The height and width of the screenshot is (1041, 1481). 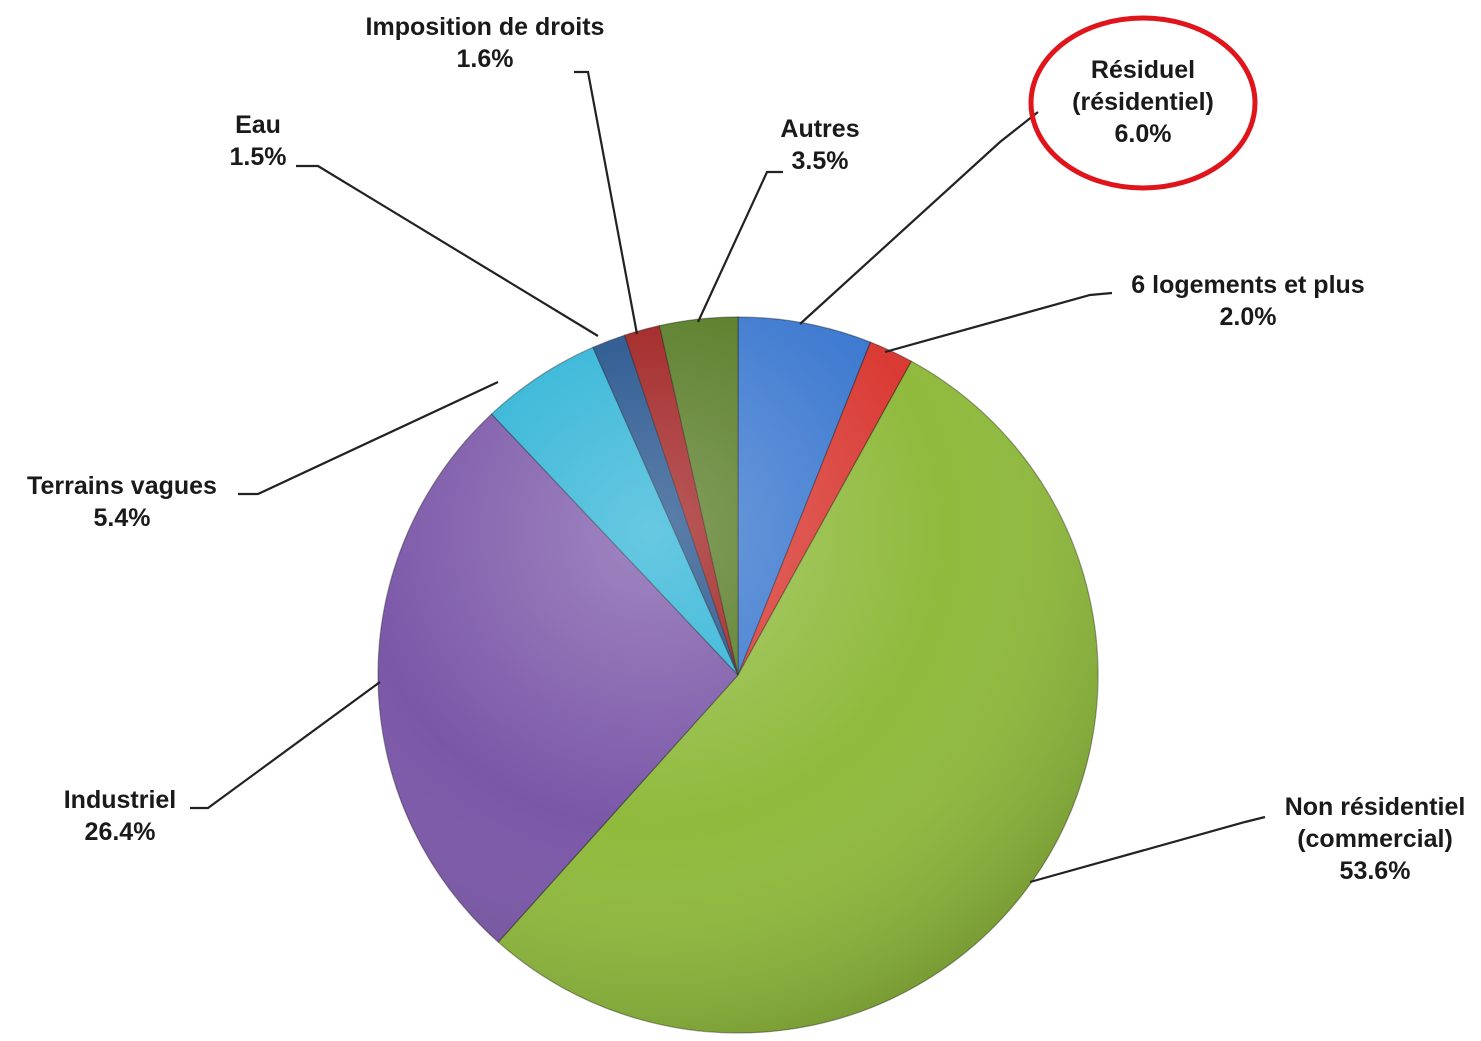 I want to click on slice-label-3: Non résidentiel (commercial) 53.6%, so click(x=1375, y=839).